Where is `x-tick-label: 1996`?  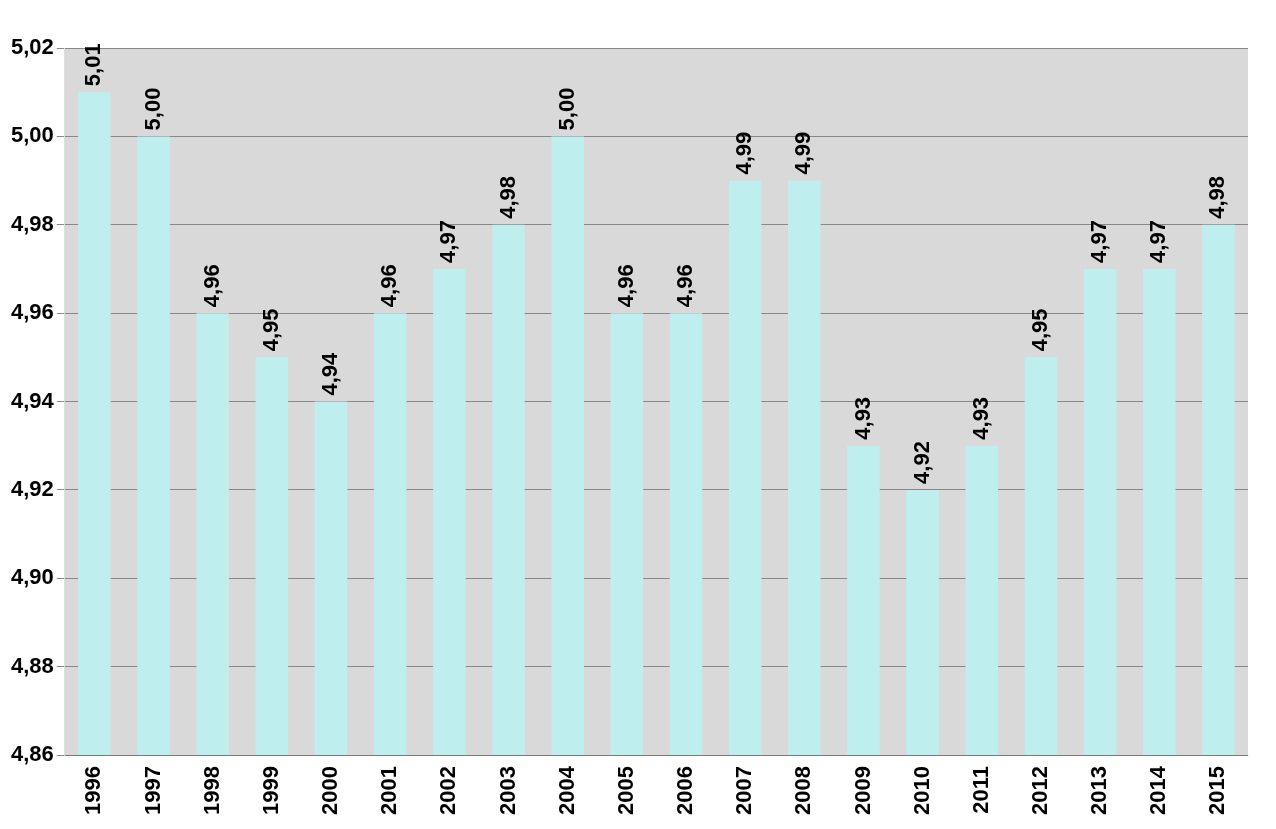 x-tick-label: 1996 is located at coordinates (93, 791).